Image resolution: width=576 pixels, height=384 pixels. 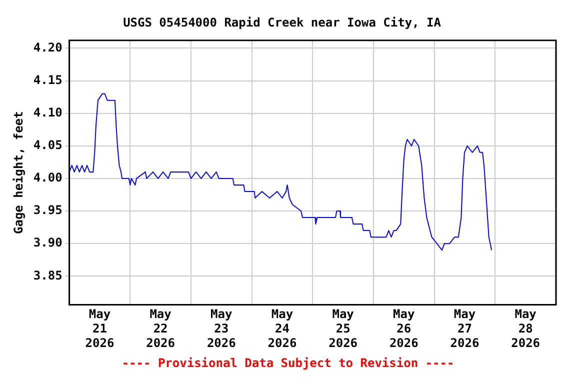 What do you see at coordinates (99, 328) in the screenshot?
I see `x-tick-label: May 21 2026` at bounding box center [99, 328].